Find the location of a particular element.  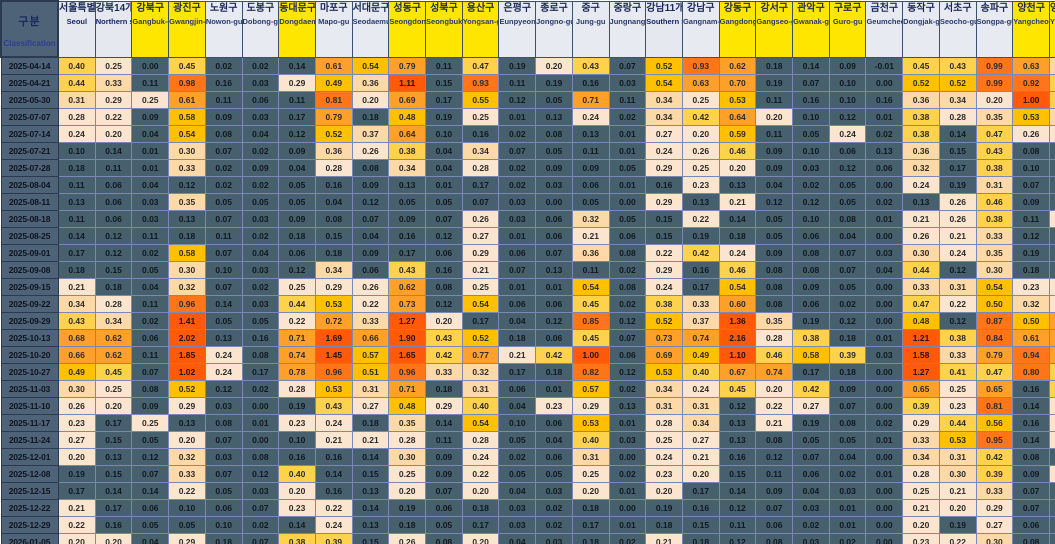

data-cell: 1.00 is located at coordinates (590, 355).